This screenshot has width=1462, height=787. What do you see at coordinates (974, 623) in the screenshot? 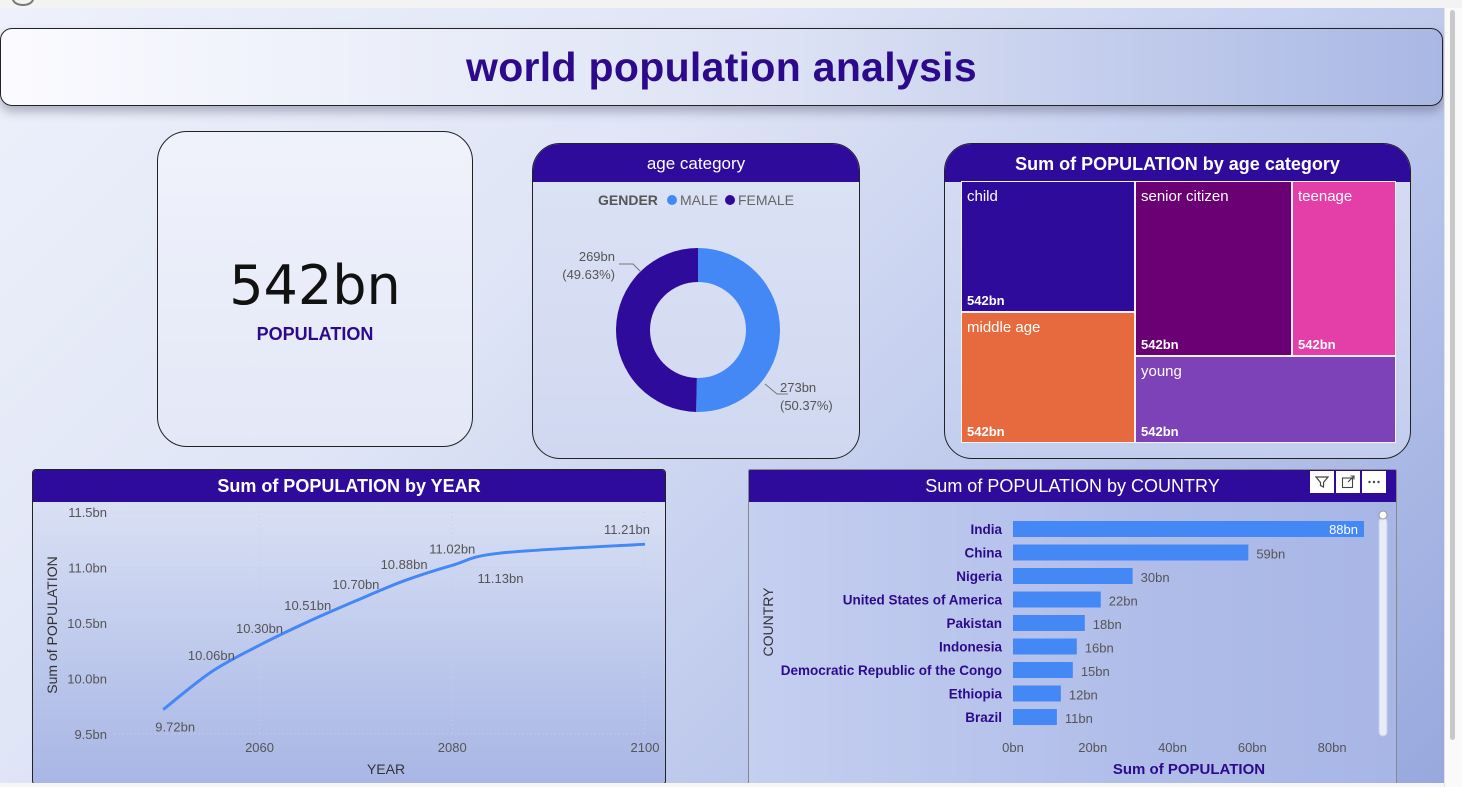
I see `category-label: Pakistan` at bounding box center [974, 623].